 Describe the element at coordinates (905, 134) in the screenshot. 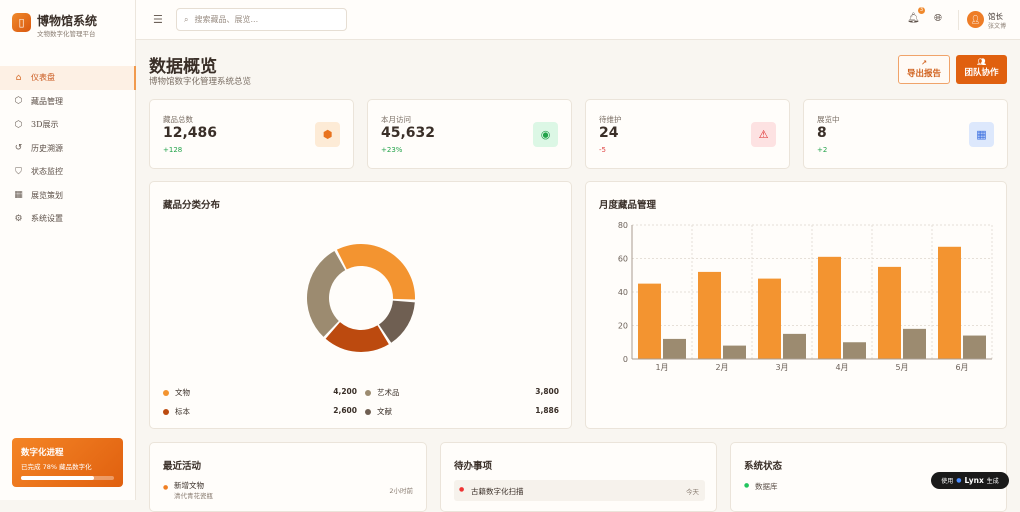

I see `stat-card: 展览中 8 +2 ▦` at that location.